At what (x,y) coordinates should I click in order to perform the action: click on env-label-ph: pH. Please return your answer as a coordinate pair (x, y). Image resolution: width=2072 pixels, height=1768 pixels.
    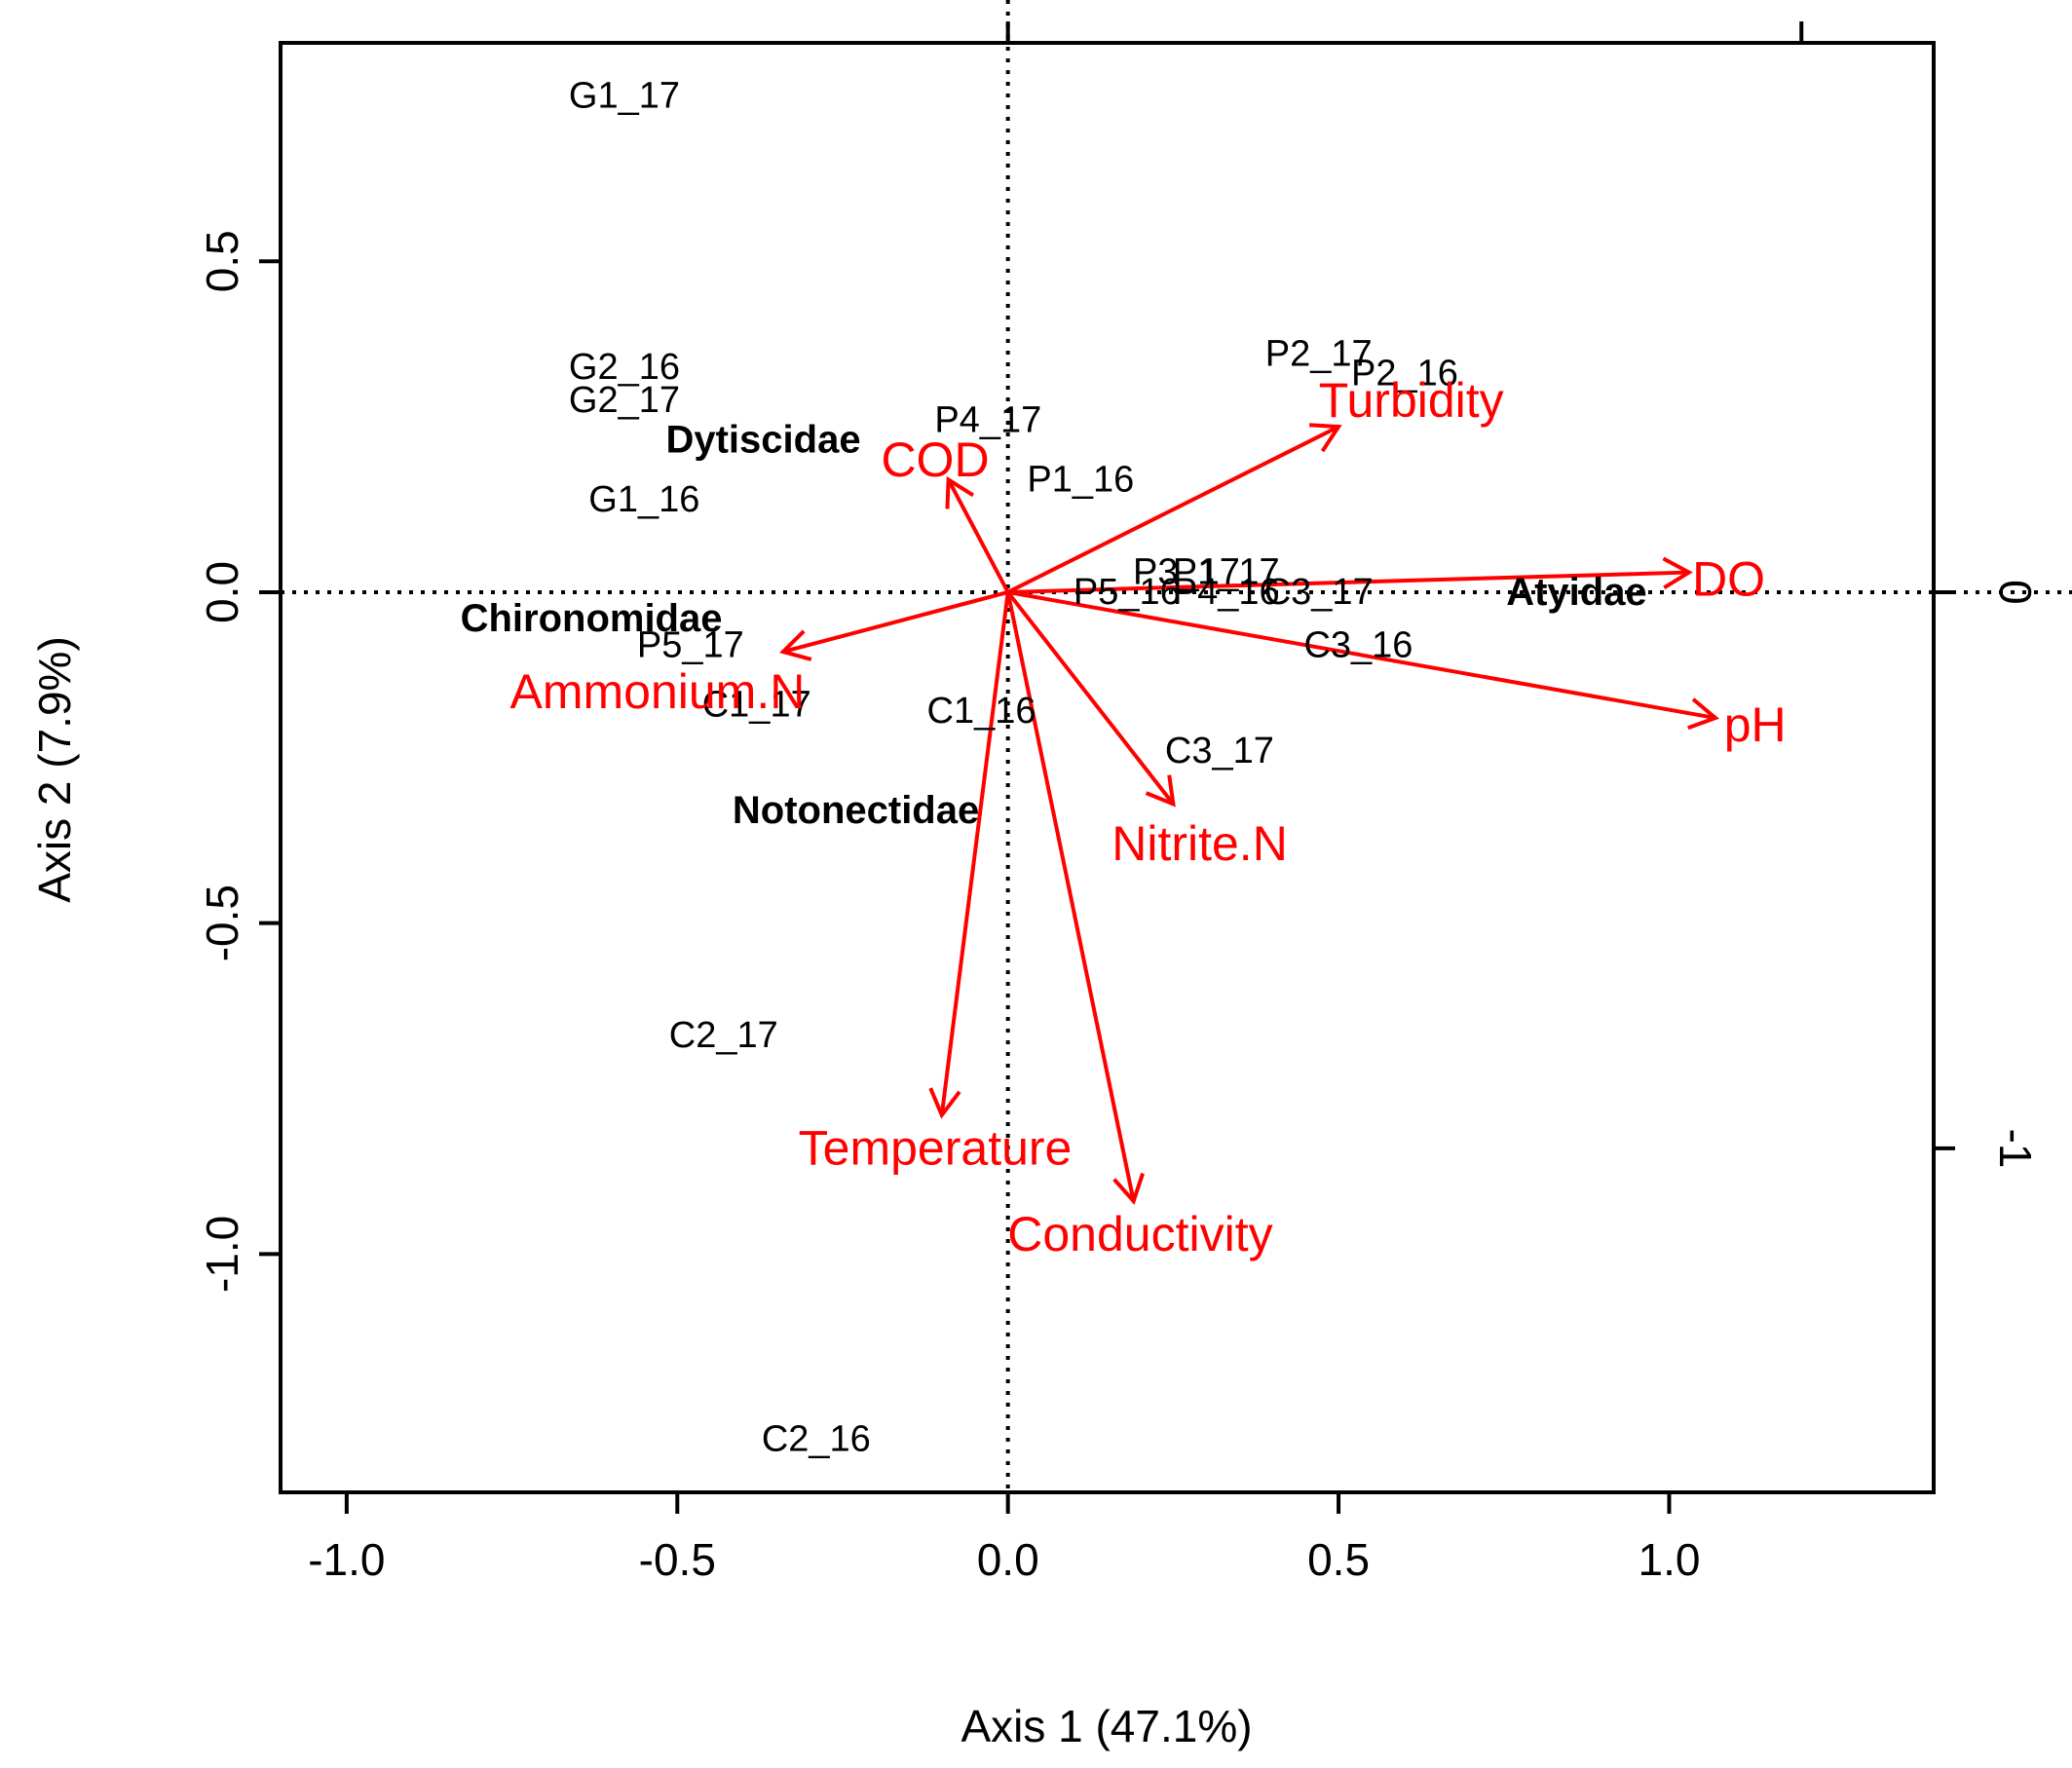
    Looking at the image, I should click on (1756, 724).